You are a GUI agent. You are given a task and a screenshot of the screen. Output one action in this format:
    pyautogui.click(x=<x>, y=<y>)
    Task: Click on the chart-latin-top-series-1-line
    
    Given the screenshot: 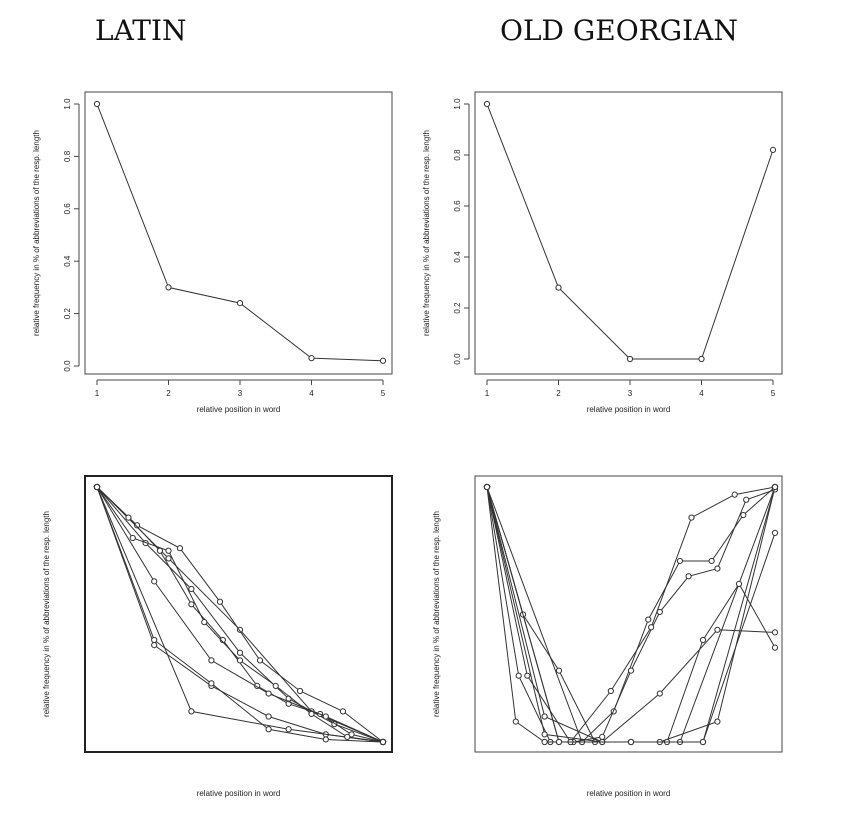 What is the action you would take?
    pyautogui.click(x=240, y=232)
    